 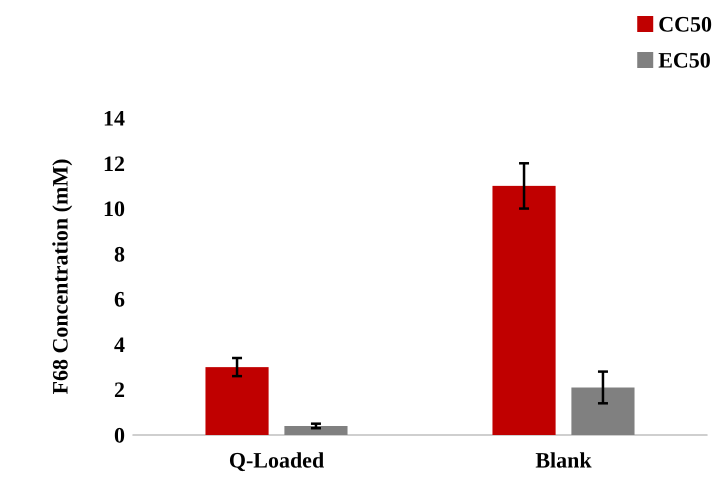 What do you see at coordinates (119, 253) in the screenshot?
I see `y-tick-label: 8` at bounding box center [119, 253].